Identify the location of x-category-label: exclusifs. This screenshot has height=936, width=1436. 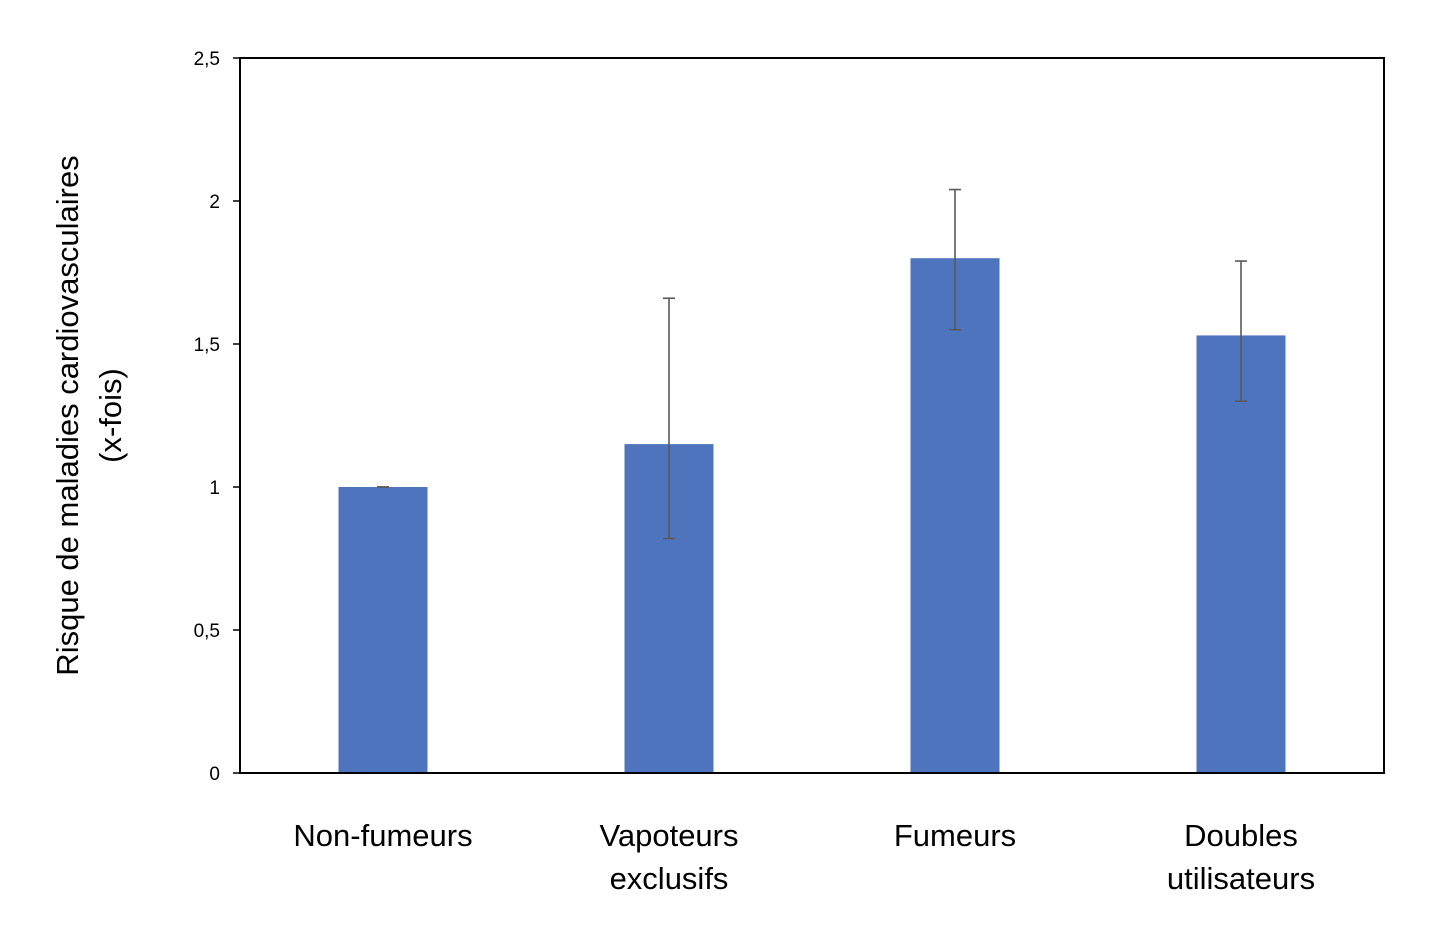
(669, 878).